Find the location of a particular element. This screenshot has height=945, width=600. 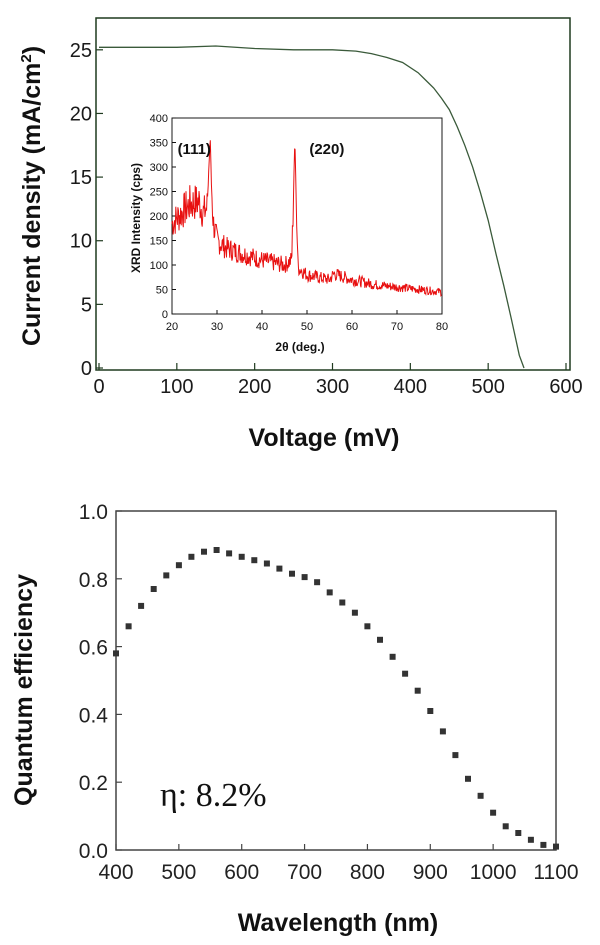

qe-y-tick: 0.4 is located at coordinates (100, 715).